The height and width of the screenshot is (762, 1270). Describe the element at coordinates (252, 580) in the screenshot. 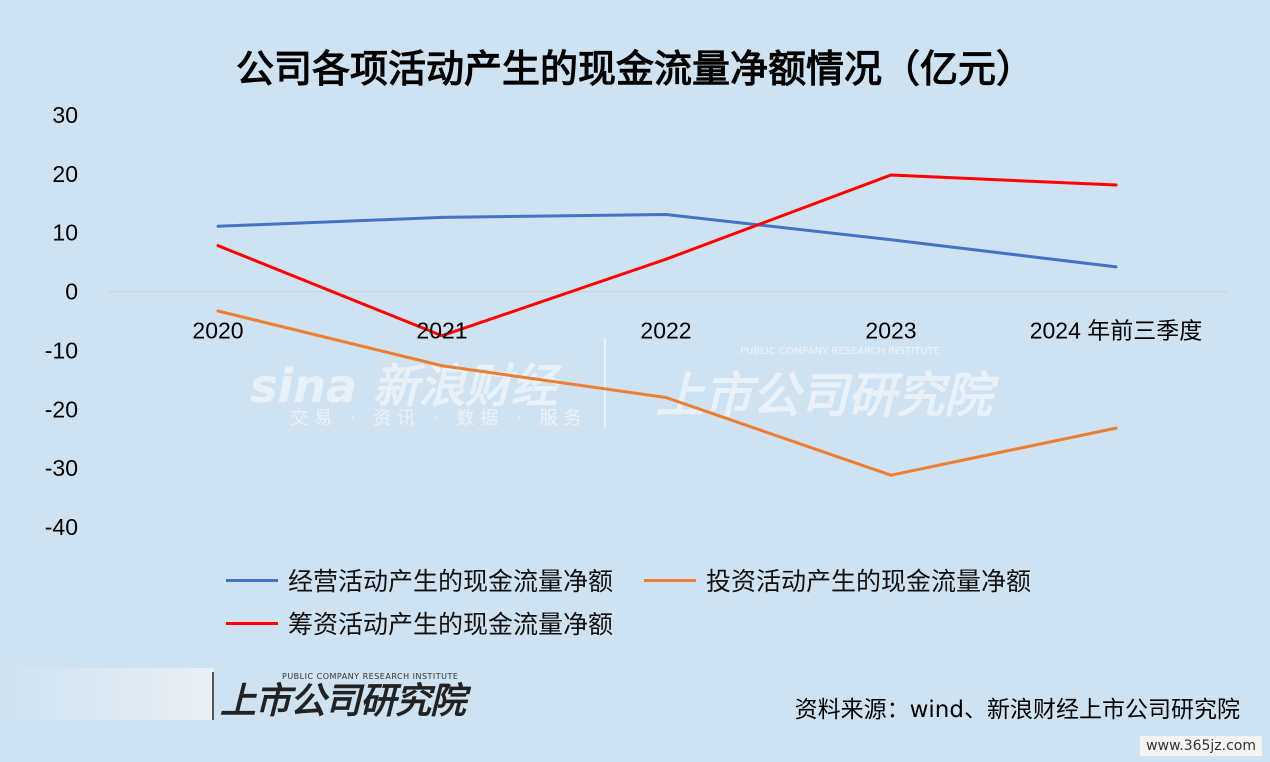

I see `legend-swatch-operating` at that location.